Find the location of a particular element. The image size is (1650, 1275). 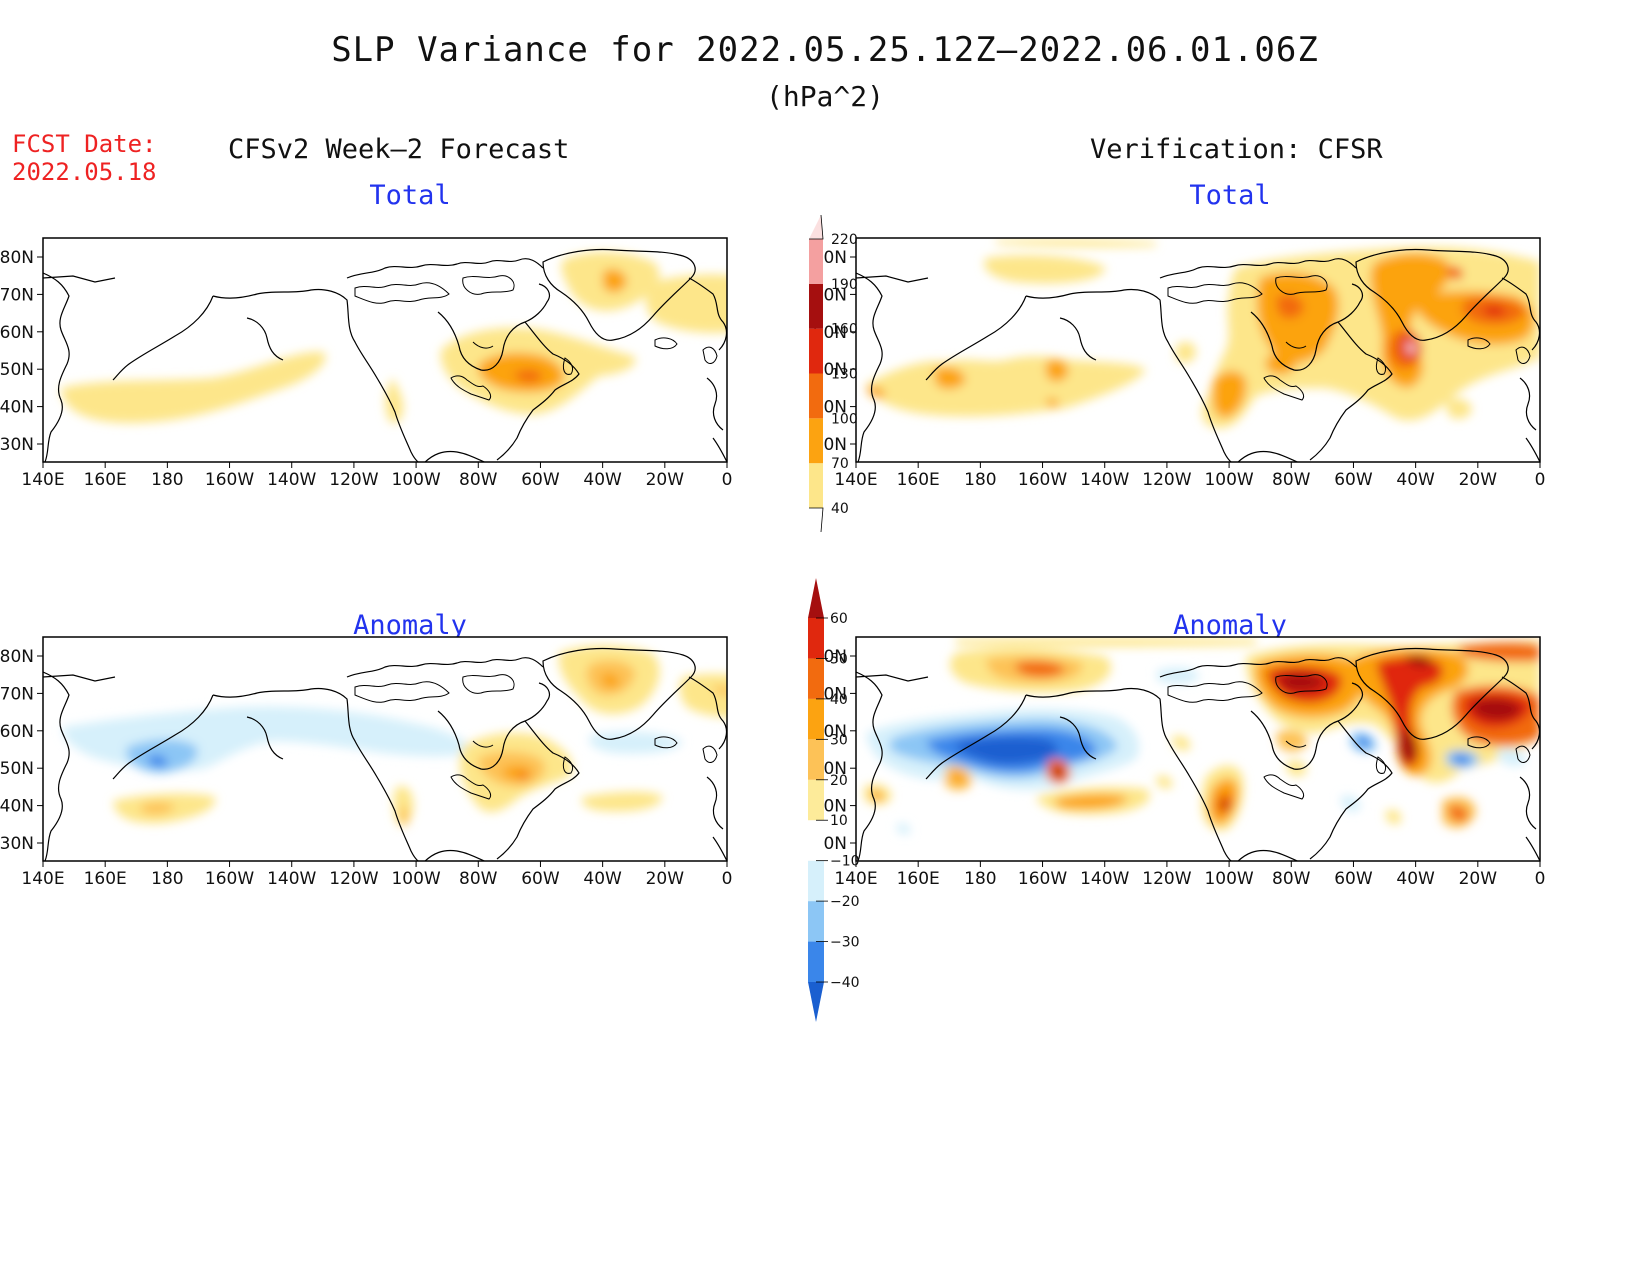

colorbar-label: 10 is located at coordinates (839, 821).